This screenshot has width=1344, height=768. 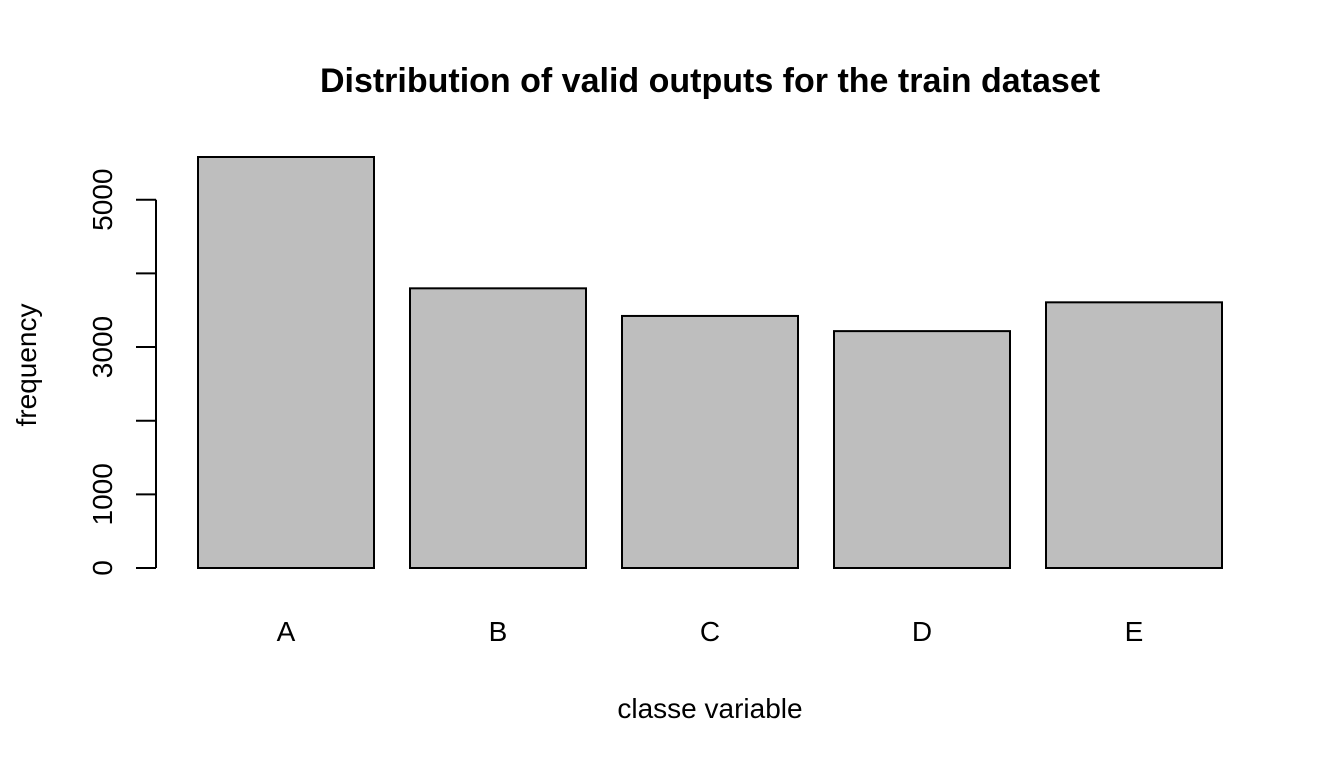 What do you see at coordinates (102, 200) in the screenshot?
I see `y-tick-label-5000: 5000` at bounding box center [102, 200].